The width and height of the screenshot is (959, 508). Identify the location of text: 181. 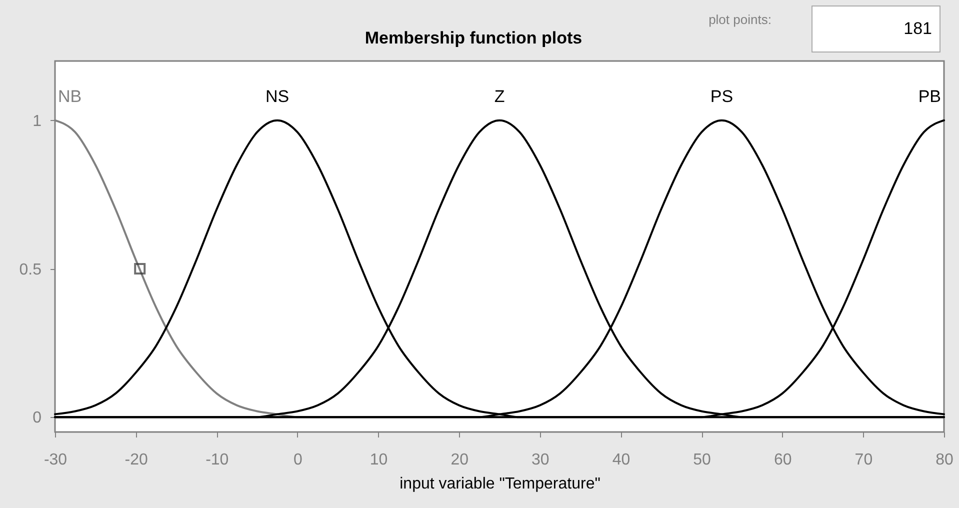
(918, 28).